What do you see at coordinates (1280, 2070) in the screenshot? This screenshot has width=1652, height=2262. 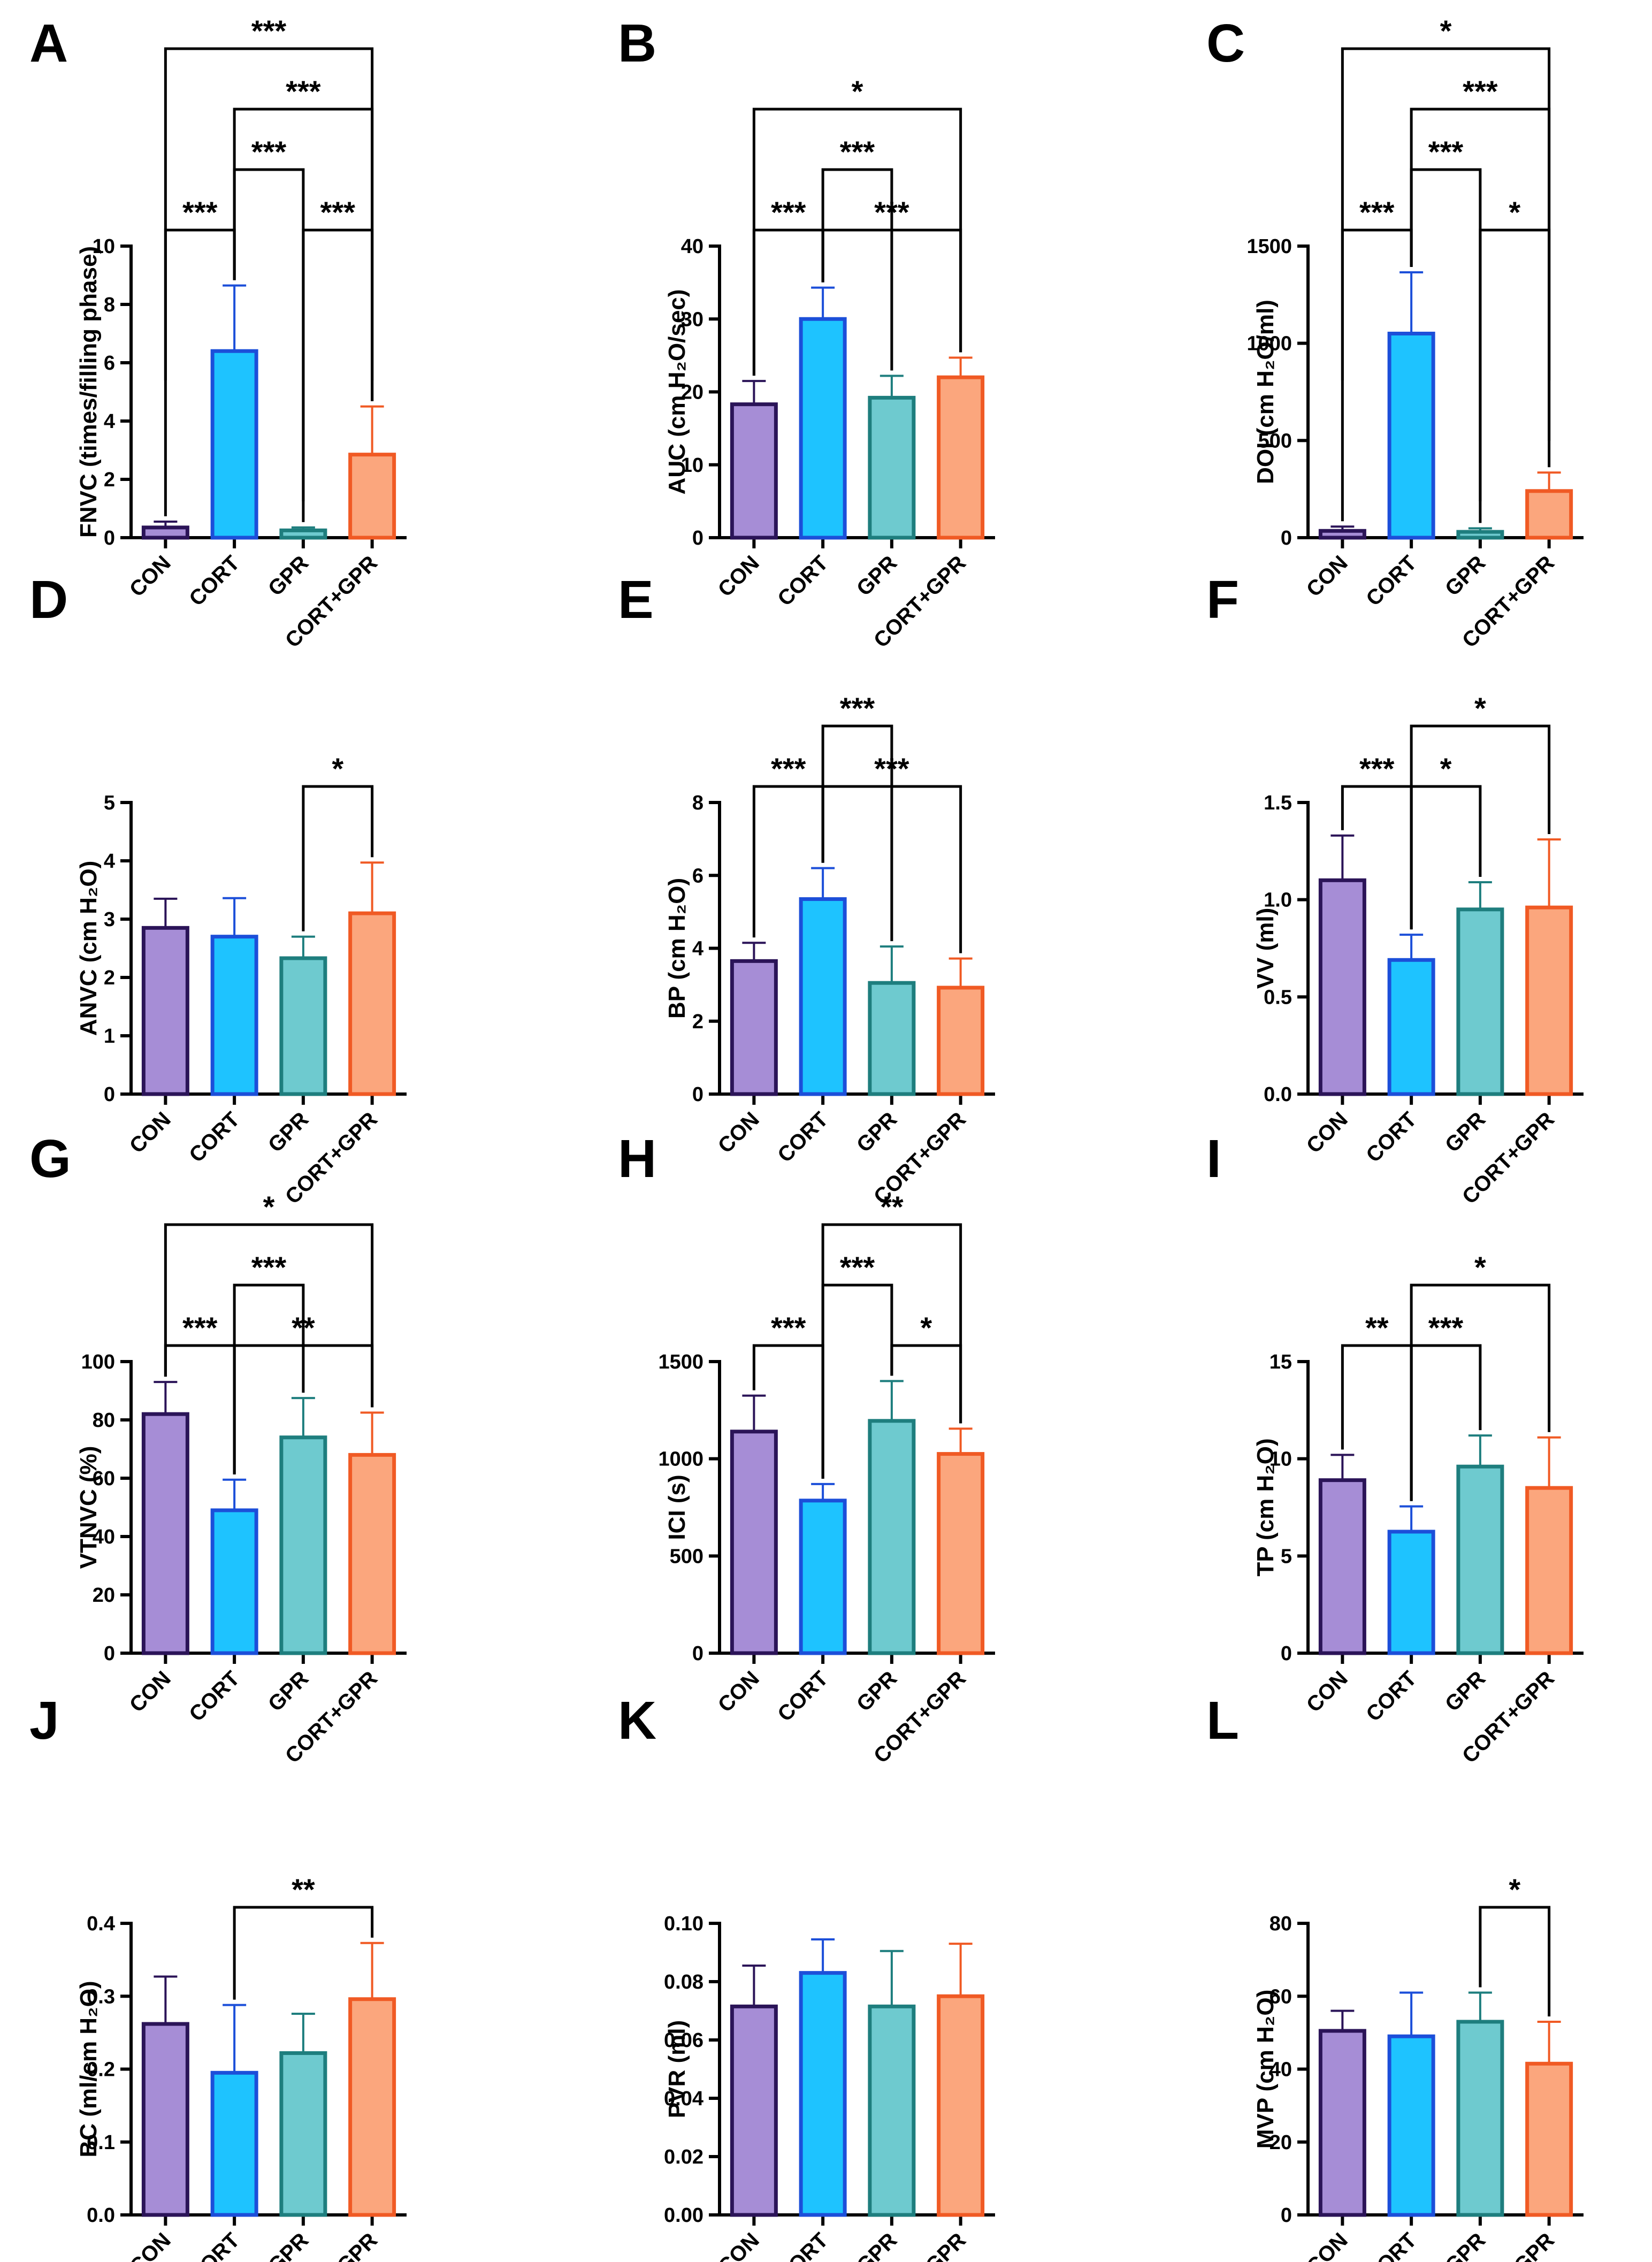 I see `y-tick-label: 40` at bounding box center [1280, 2070].